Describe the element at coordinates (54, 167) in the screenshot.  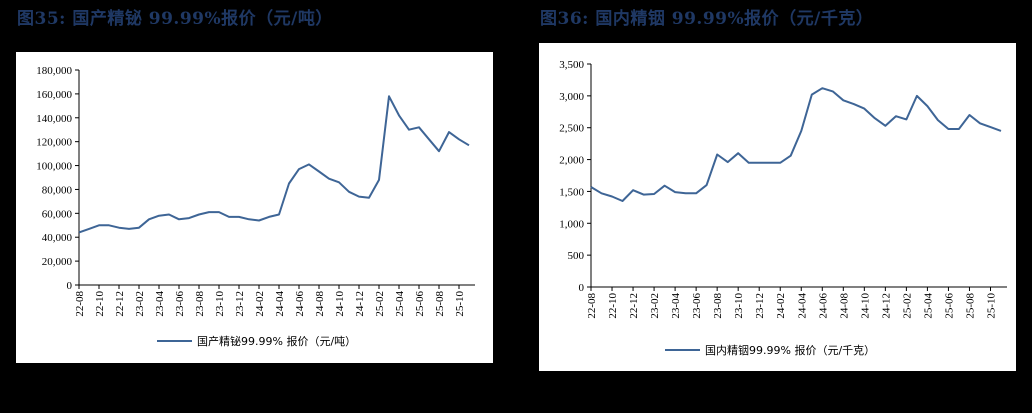
I see `y-tick-label: 100,000` at that location.